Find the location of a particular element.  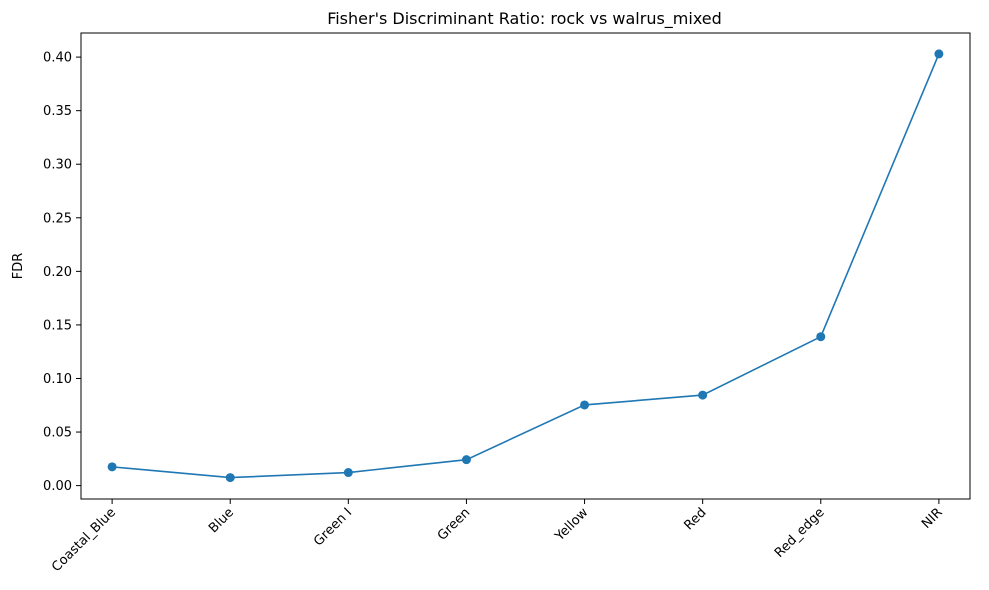

y-tick-label: 0.35 is located at coordinates (57, 111).